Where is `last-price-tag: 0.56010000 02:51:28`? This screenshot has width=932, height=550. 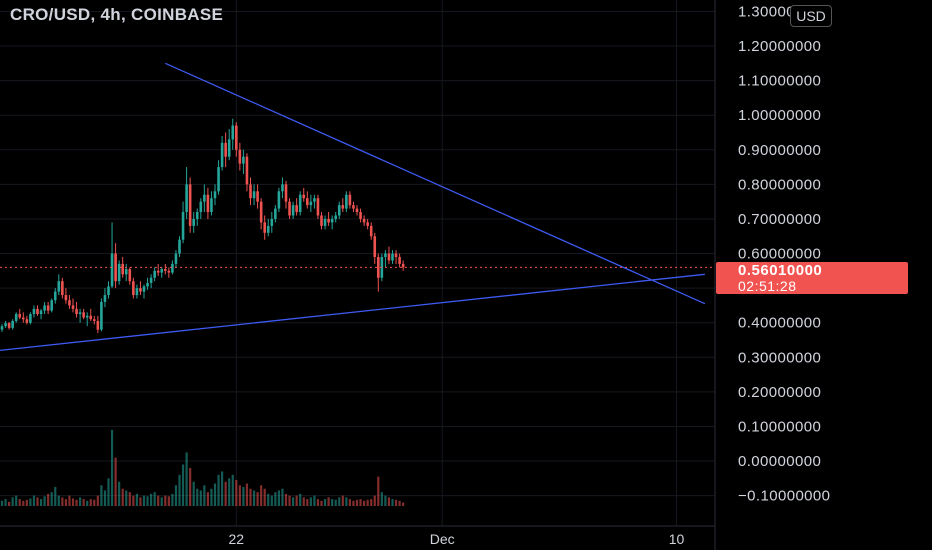 last-price-tag: 0.56010000 02:51:28 is located at coordinates (812, 278).